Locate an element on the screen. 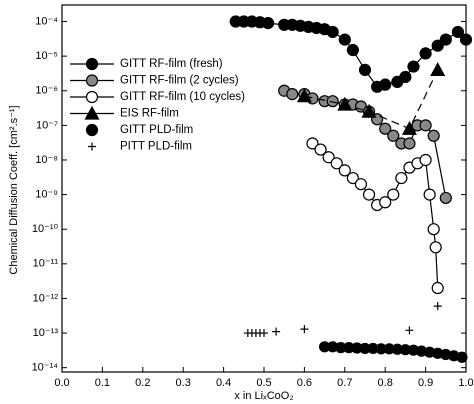 The width and height of the screenshot is (474, 404). x-tick-label: 0.4 is located at coordinates (223, 383).